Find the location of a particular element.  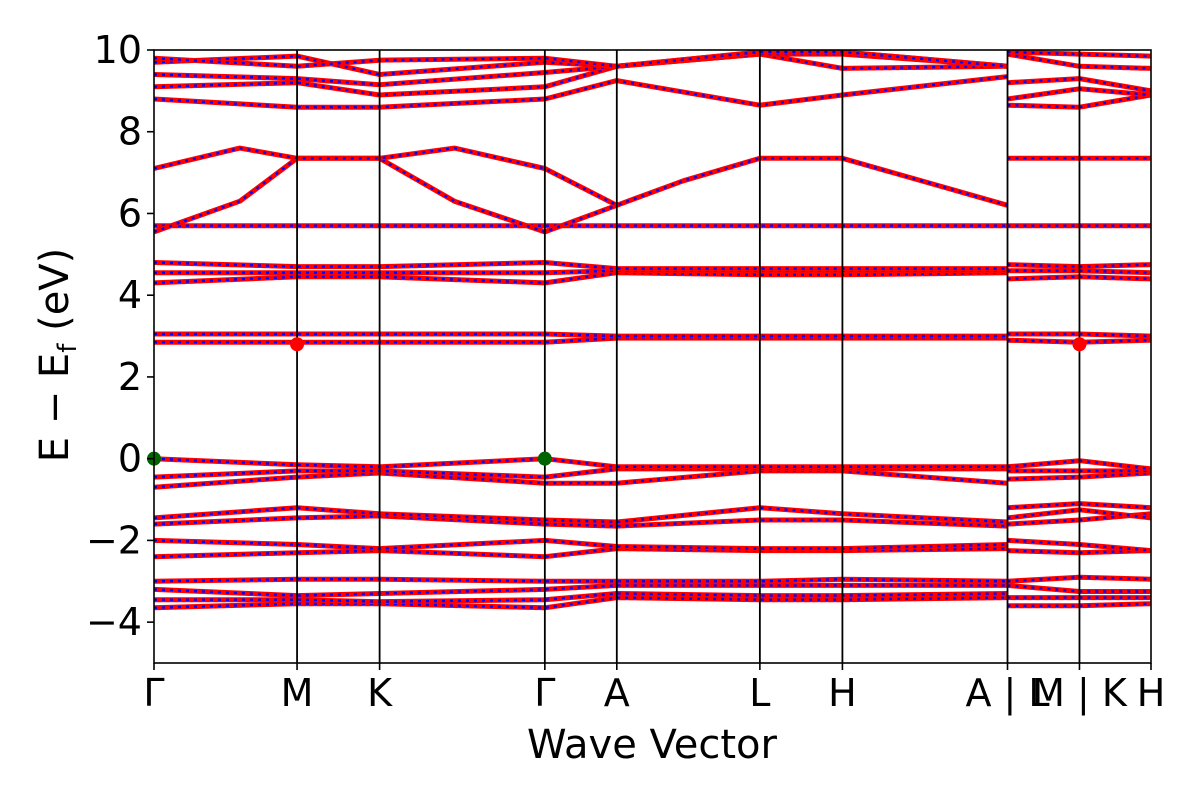

y-tick-label-4: 4 is located at coordinates (130, 295).